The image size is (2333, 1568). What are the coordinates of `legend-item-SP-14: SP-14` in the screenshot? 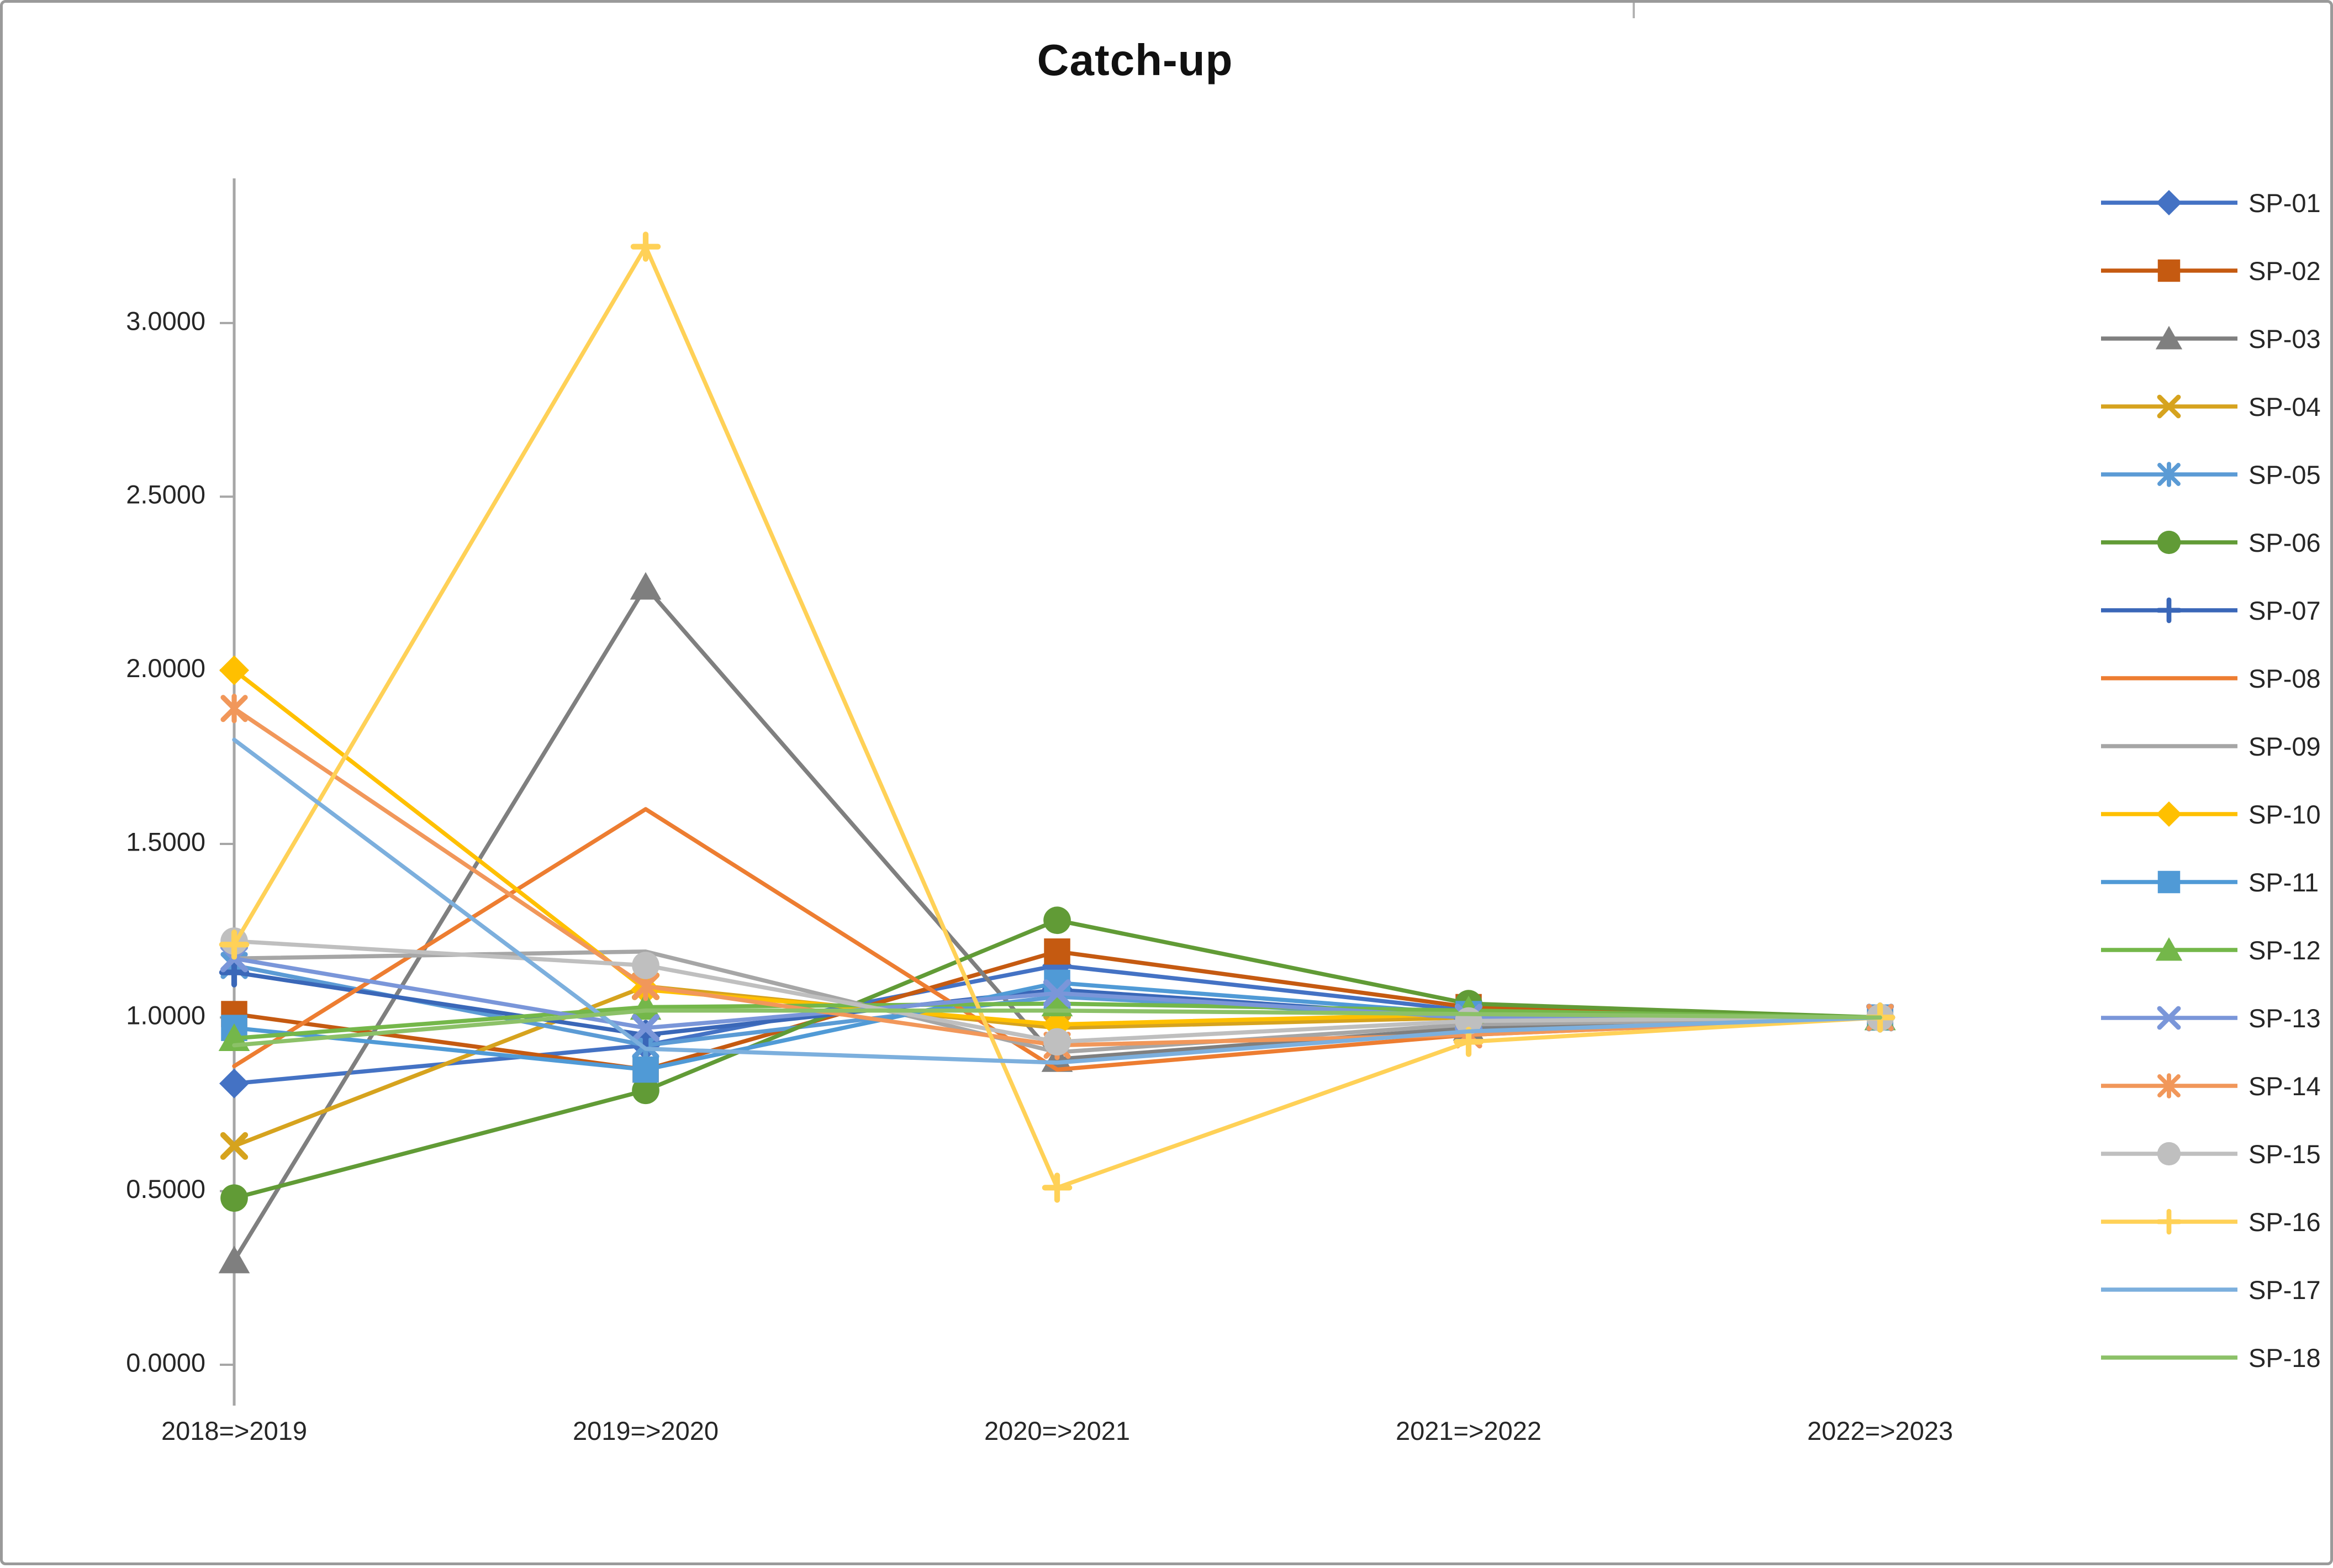 It's located at (2210, 1085).